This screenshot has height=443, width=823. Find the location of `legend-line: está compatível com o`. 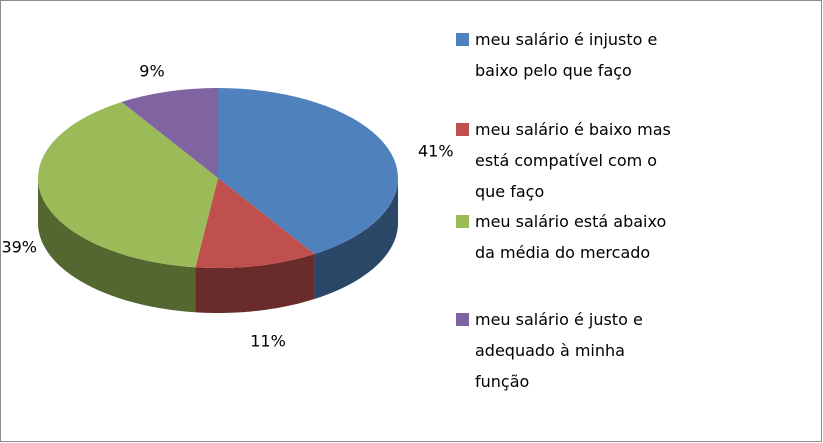

legend-line: está compatível com o is located at coordinates (566, 160).